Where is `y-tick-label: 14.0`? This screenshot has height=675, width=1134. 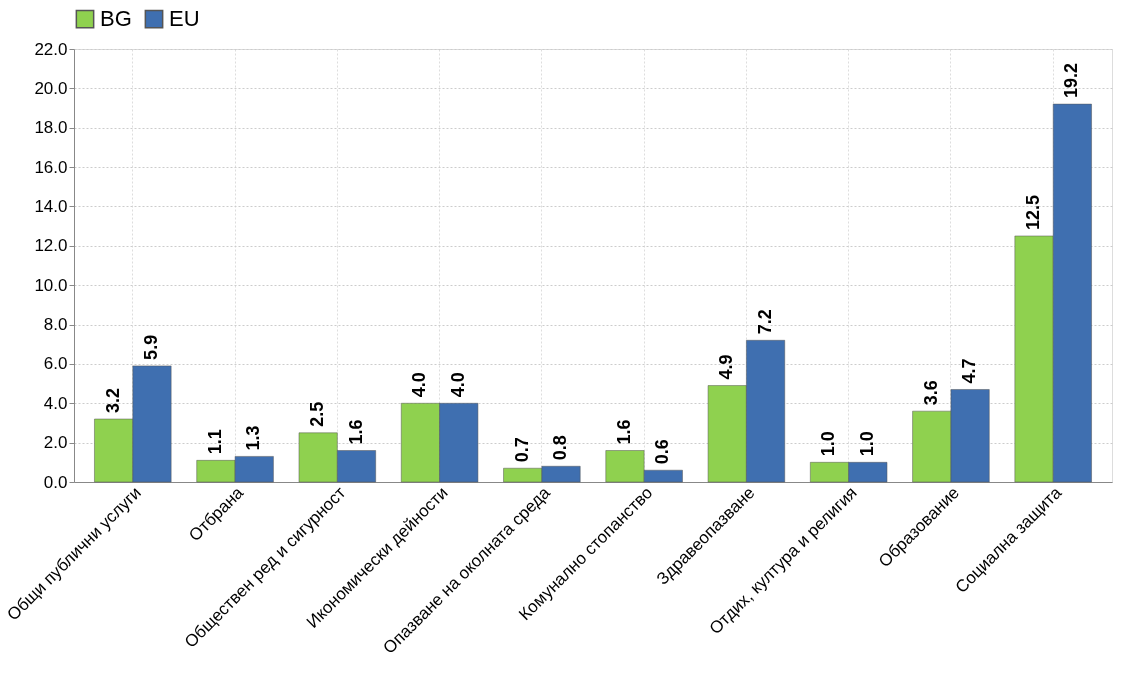
y-tick-label: 14.0 is located at coordinates (51, 206).